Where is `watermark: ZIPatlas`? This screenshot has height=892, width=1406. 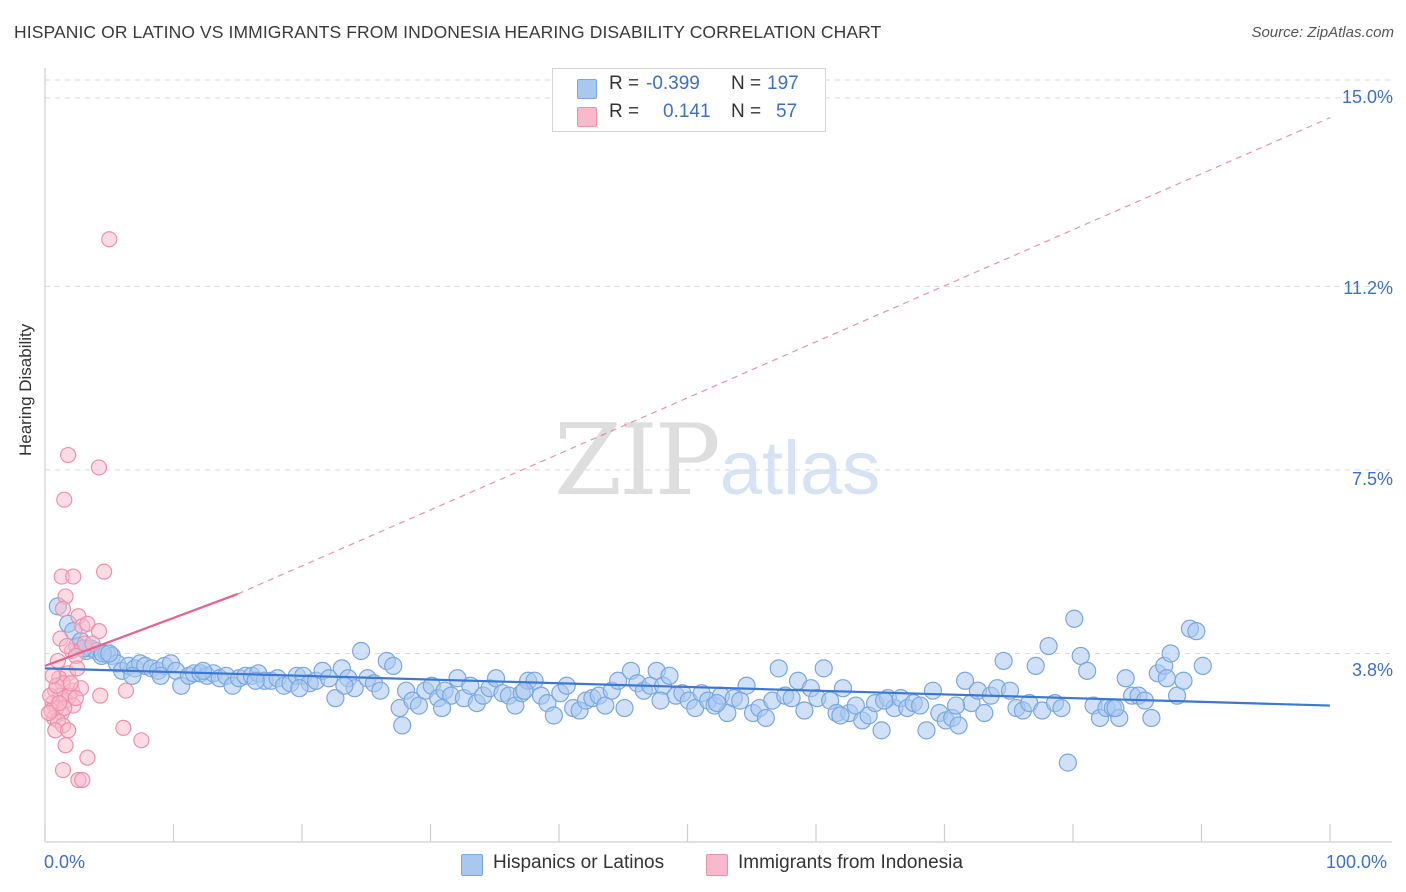 watermark: ZIPatlas is located at coordinates (717, 461).